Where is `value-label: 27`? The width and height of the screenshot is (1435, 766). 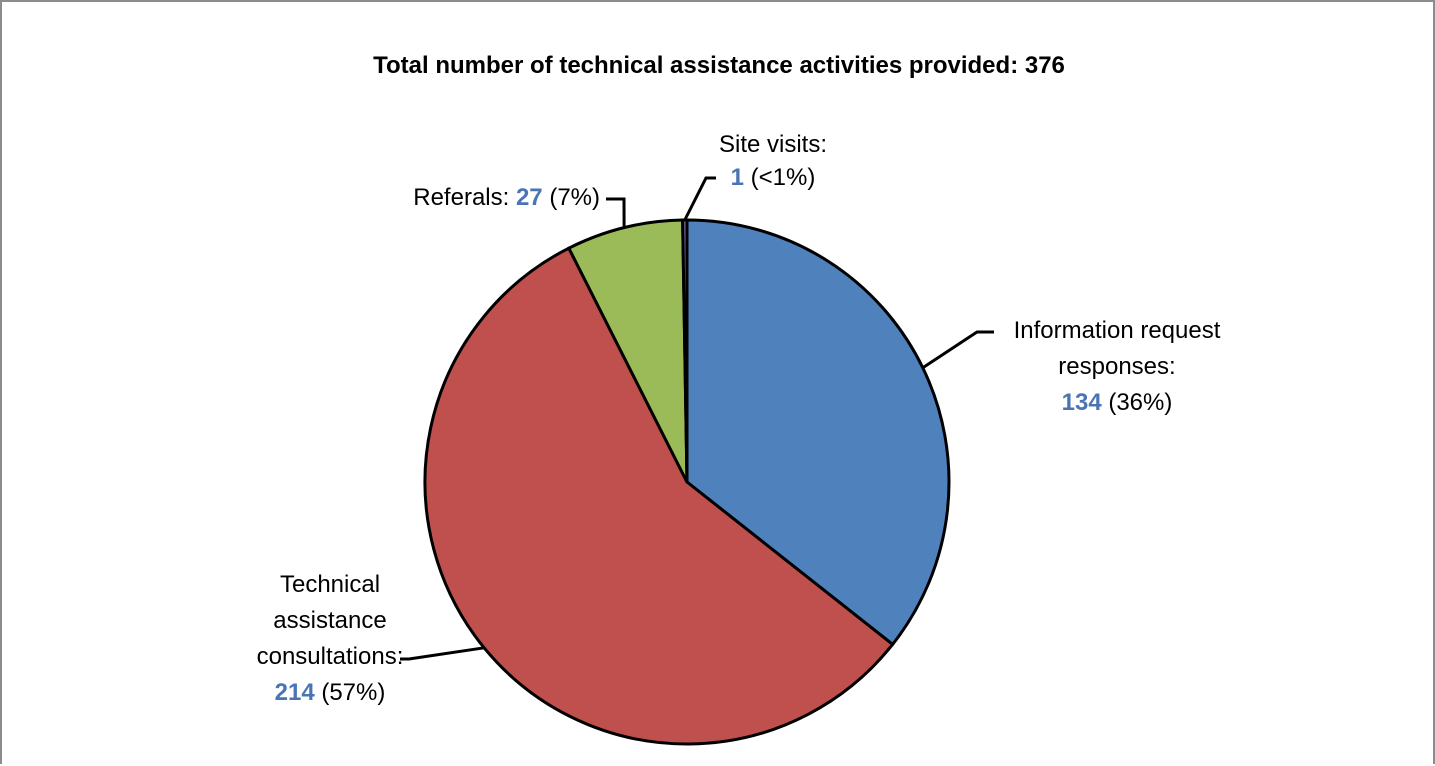 value-label: 27 is located at coordinates (529, 197).